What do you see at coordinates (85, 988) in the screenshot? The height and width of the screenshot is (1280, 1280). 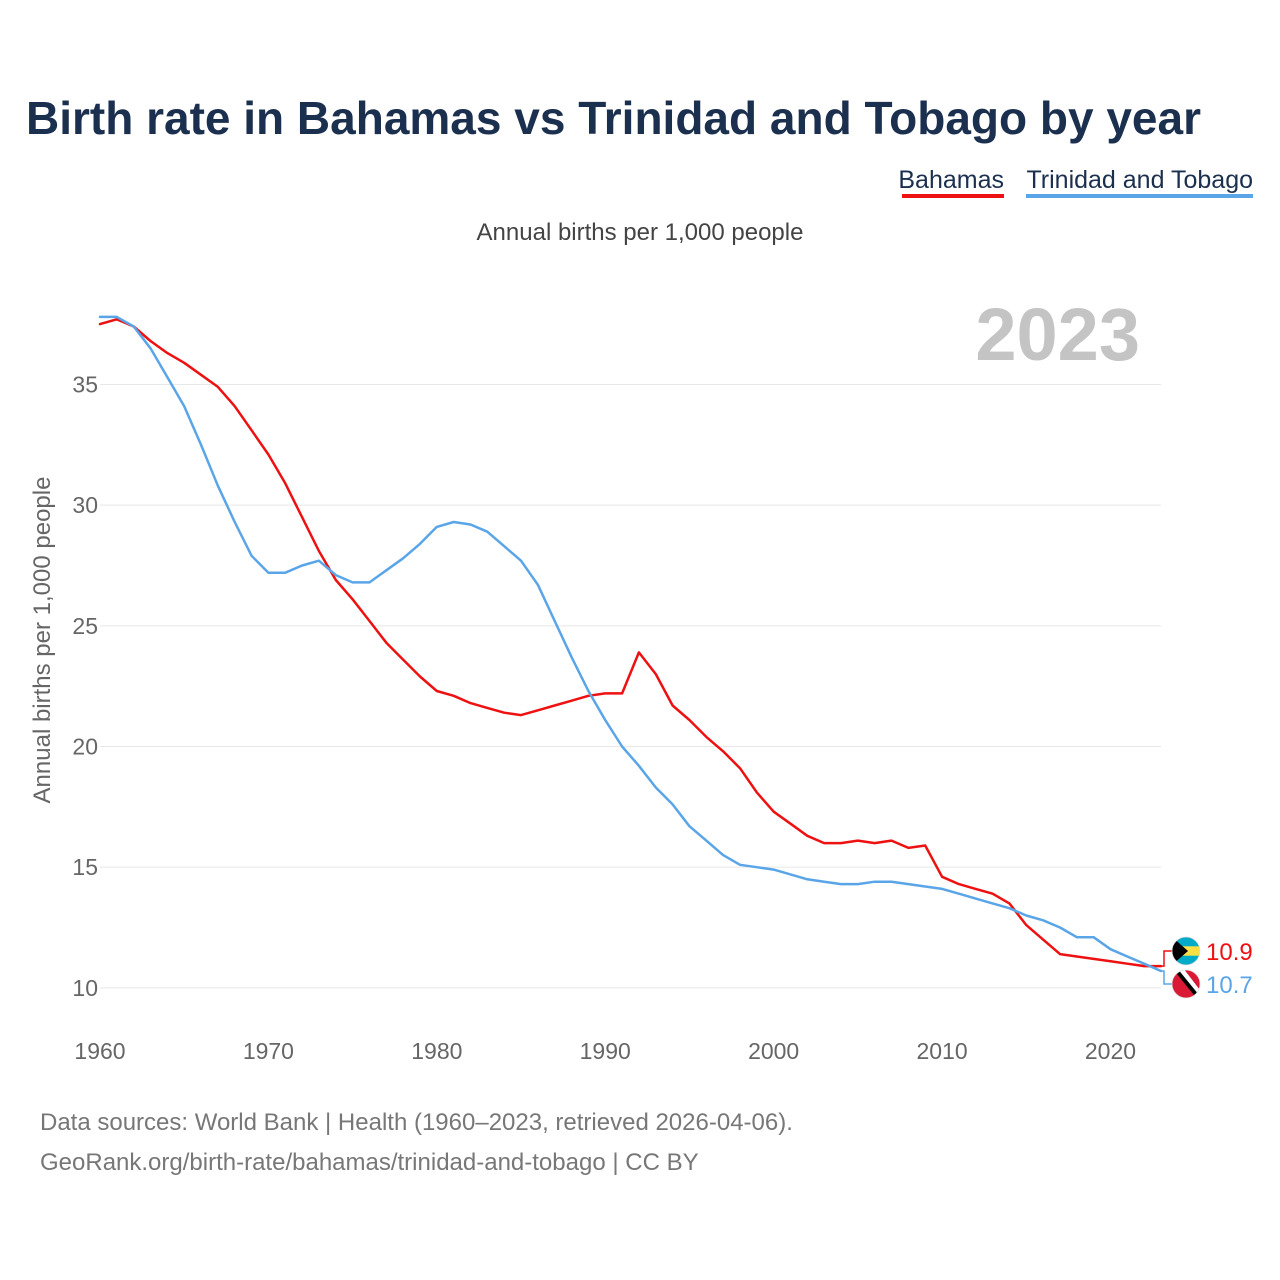 I see `y-tick-10: 10` at bounding box center [85, 988].